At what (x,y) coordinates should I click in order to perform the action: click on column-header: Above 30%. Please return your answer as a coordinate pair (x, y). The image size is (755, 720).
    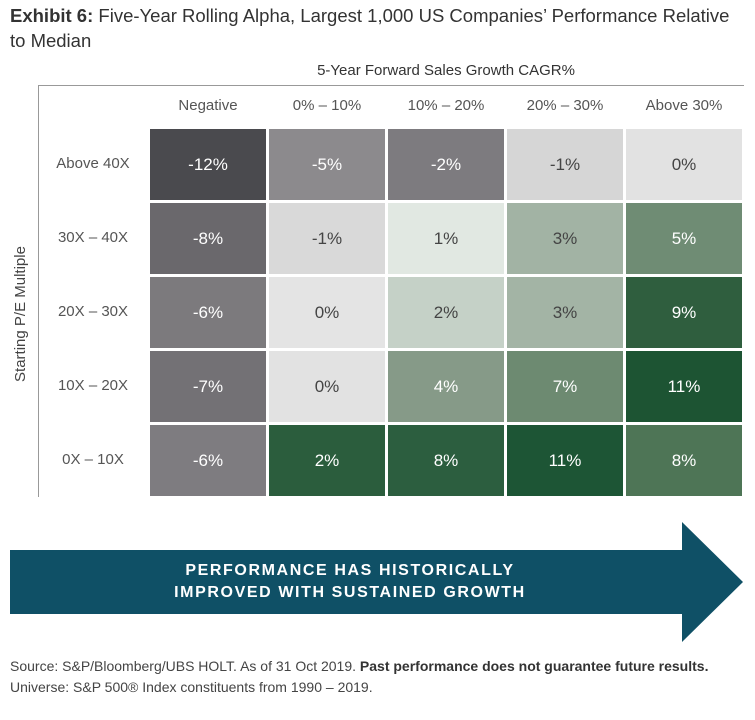
    Looking at the image, I should click on (684, 105).